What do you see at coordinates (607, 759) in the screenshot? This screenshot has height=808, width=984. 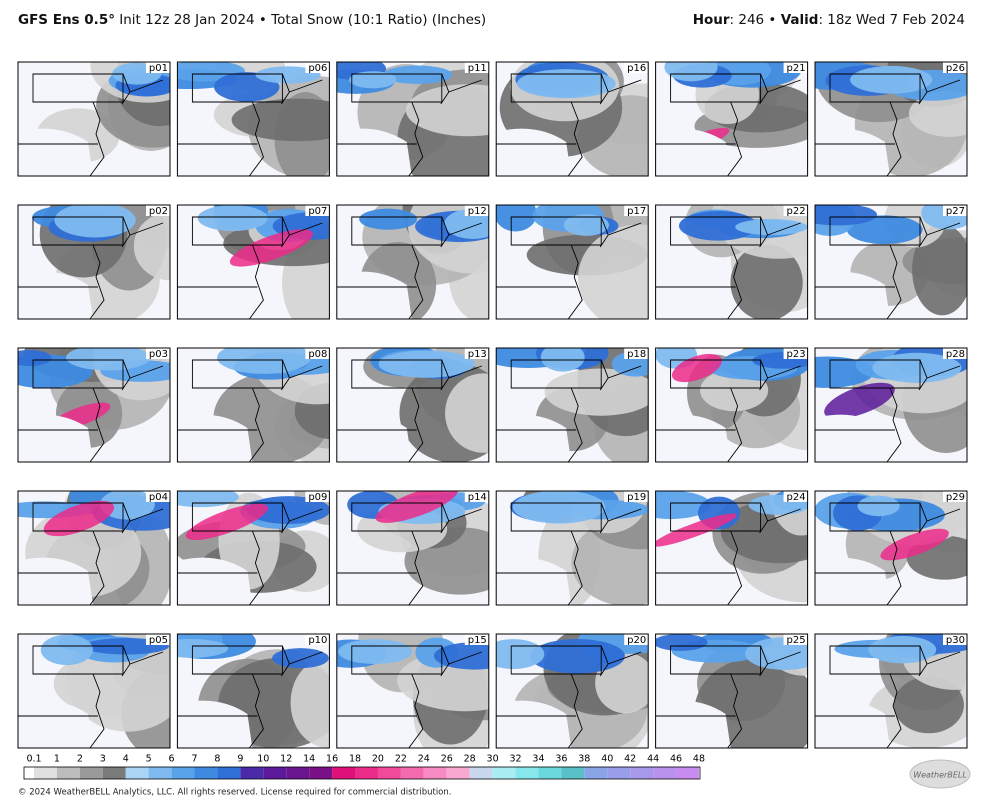 I see `colorbar-label: 40` at bounding box center [607, 759].